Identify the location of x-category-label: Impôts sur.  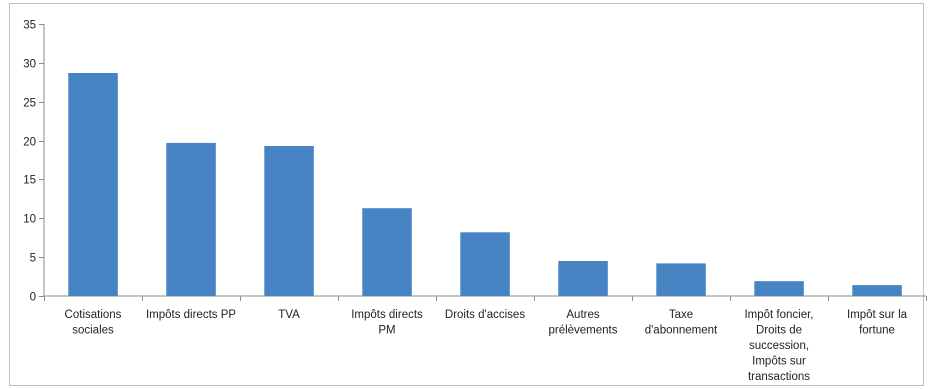
(779, 362).